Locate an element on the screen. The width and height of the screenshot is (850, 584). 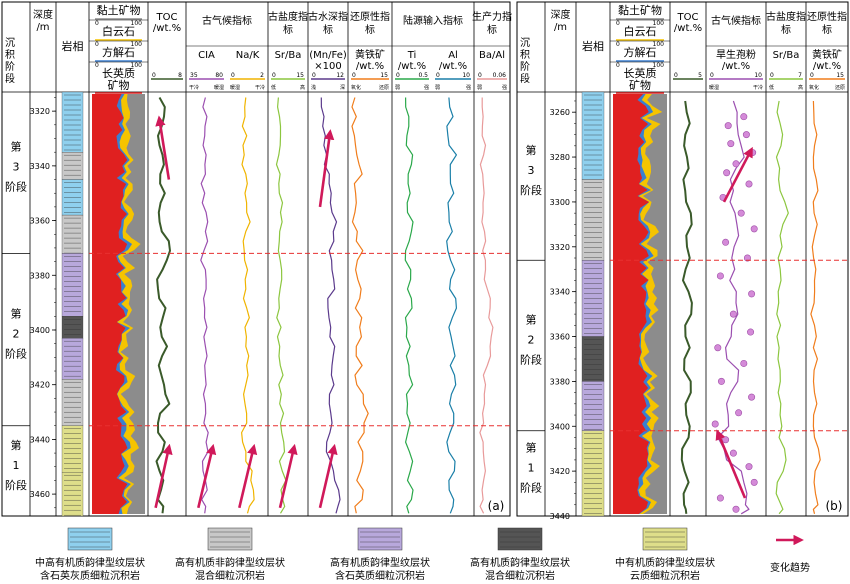
depth-tick-label: 3400 is located at coordinates (560, 426).